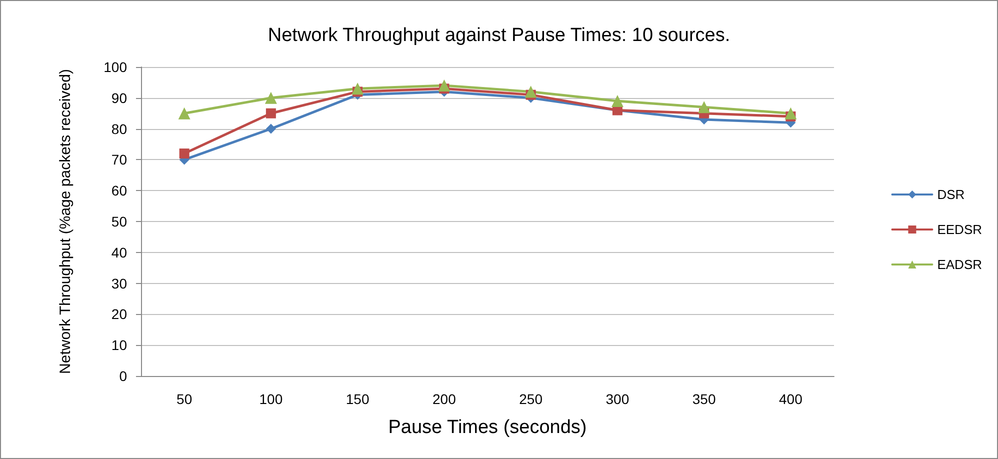  I want to click on chart-title: Network Throughput against Pause Times: 10 sources., so click(499, 35).